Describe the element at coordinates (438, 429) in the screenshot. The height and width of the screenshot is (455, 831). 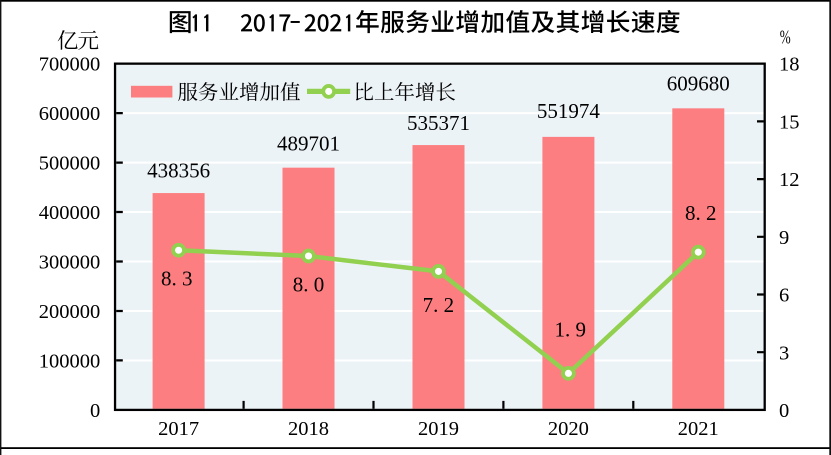
I see `svg-text: 2019` at that location.